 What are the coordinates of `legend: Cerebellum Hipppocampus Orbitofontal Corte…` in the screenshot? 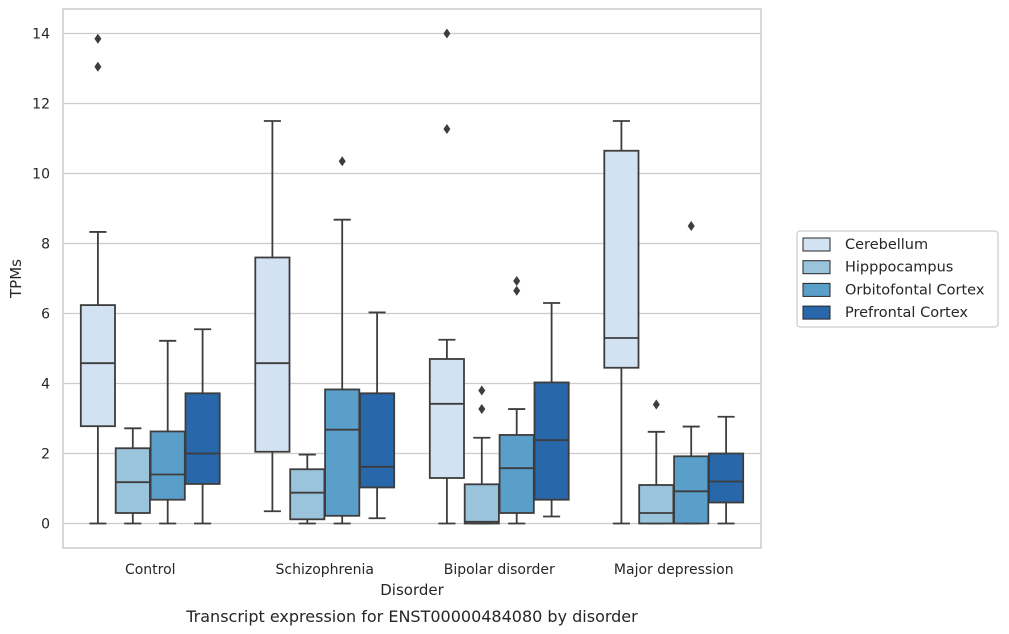 It's located at (897, 279).